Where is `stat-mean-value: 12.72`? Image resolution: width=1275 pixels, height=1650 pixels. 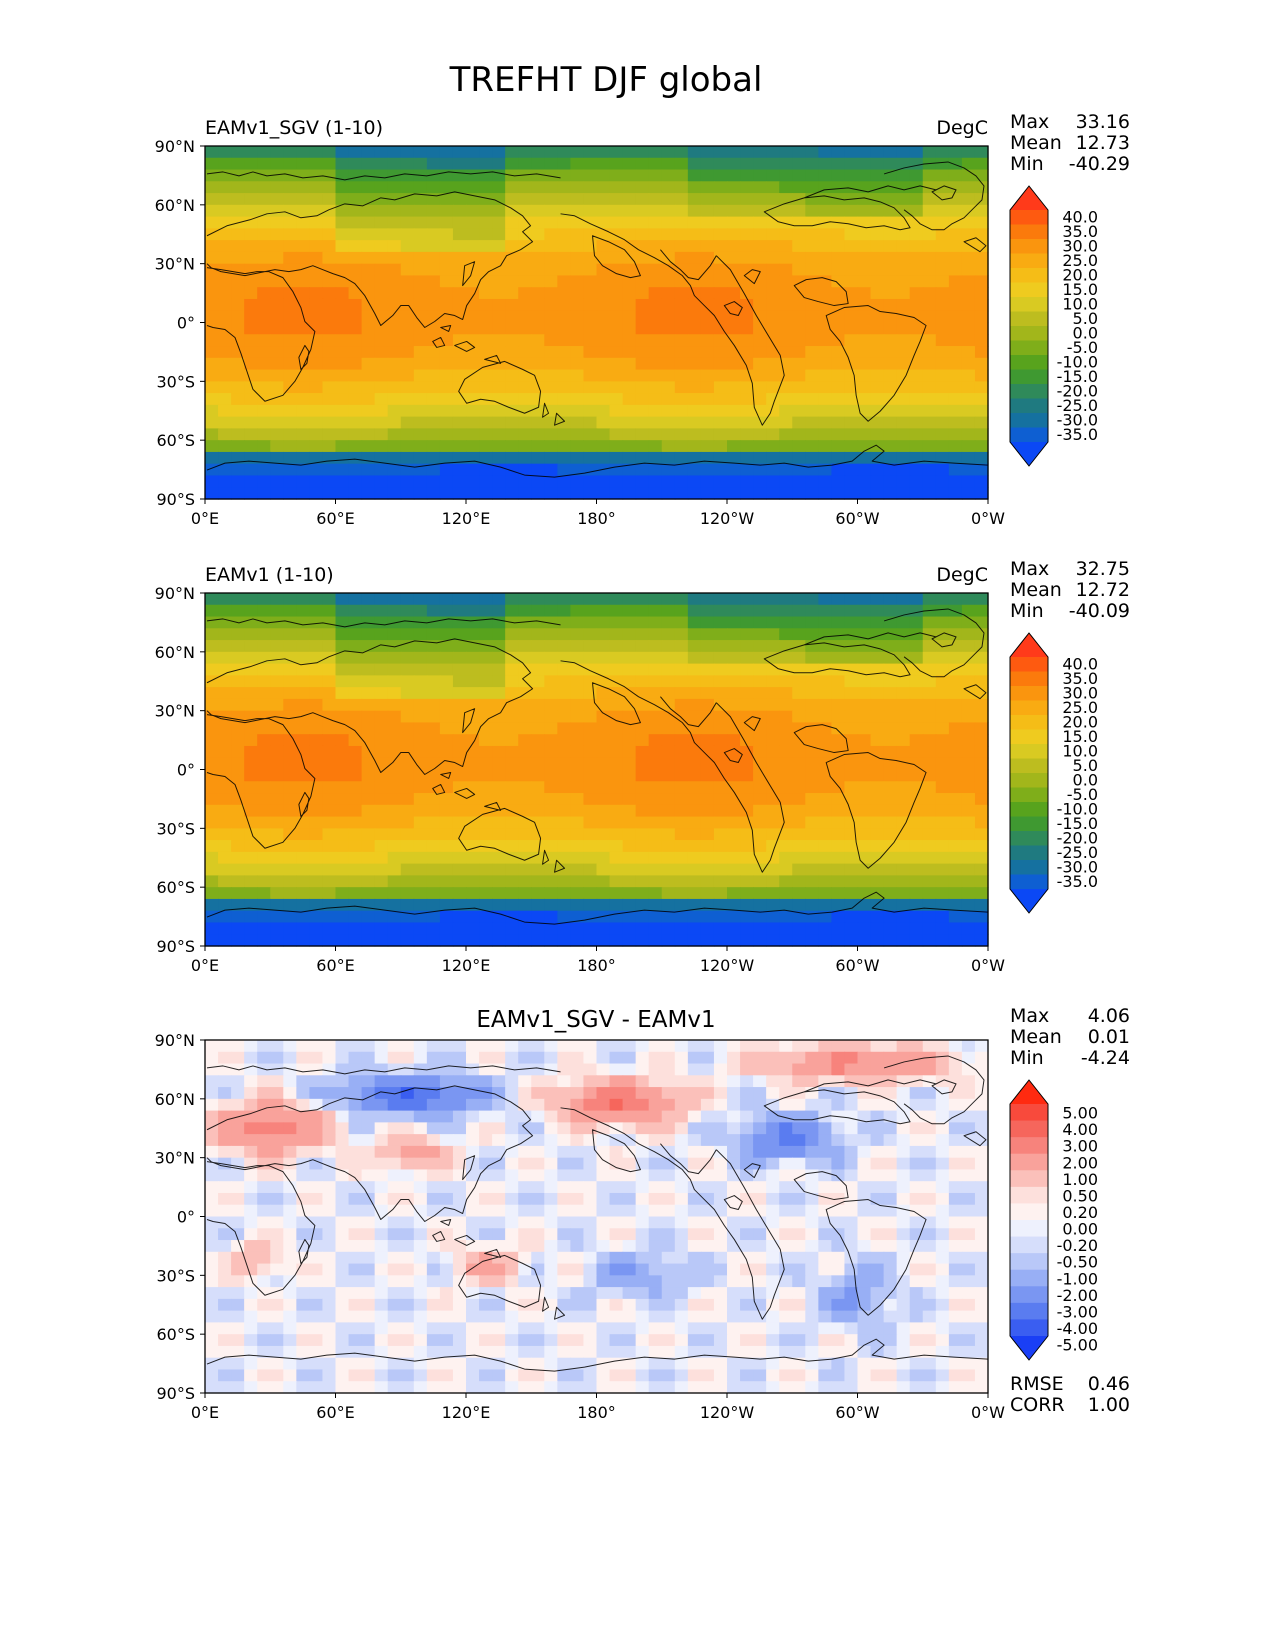
stat-mean-value: 12.72 is located at coordinates (1103, 590).